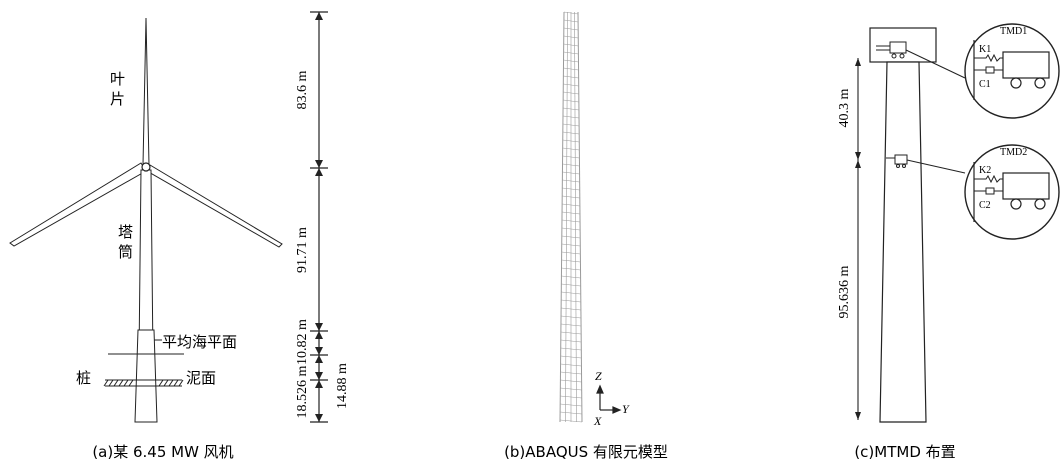 This screenshot has height=465, width=1062. What do you see at coordinates (598, 376) in the screenshot?
I see `axis-z-label: Z` at bounding box center [598, 376].